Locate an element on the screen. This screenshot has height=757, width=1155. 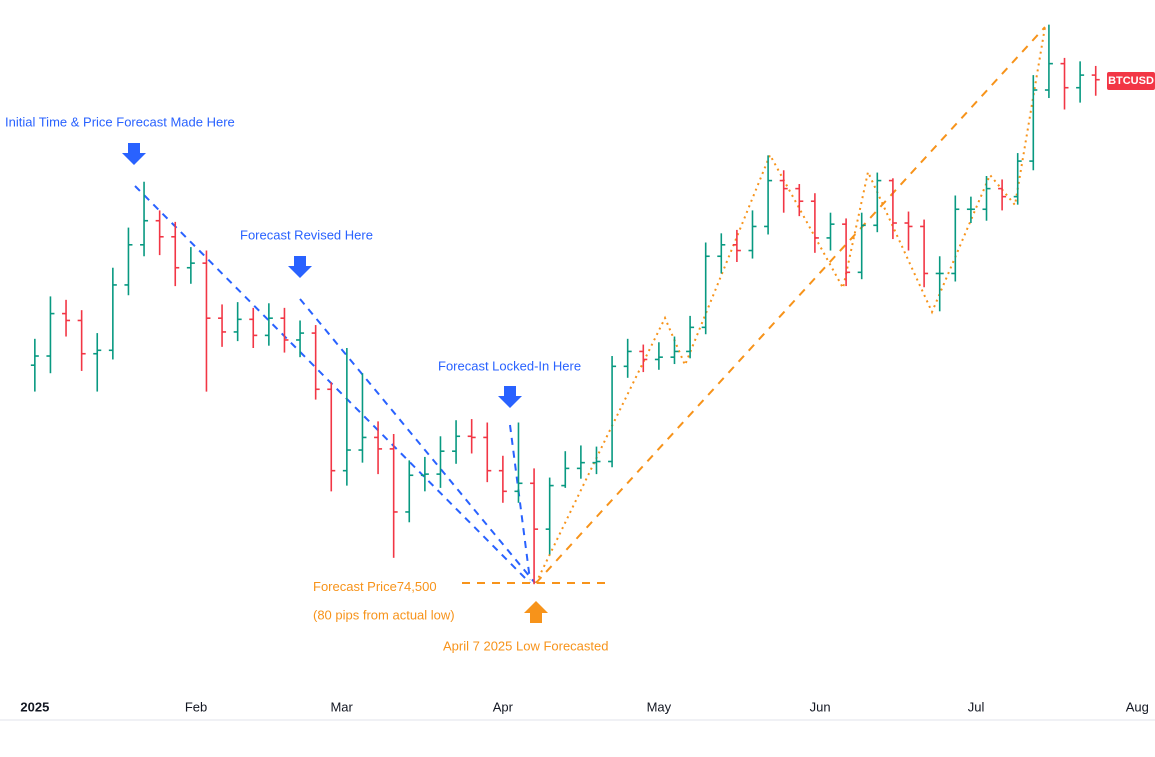
x-tick-label: Mar is located at coordinates (341, 706).